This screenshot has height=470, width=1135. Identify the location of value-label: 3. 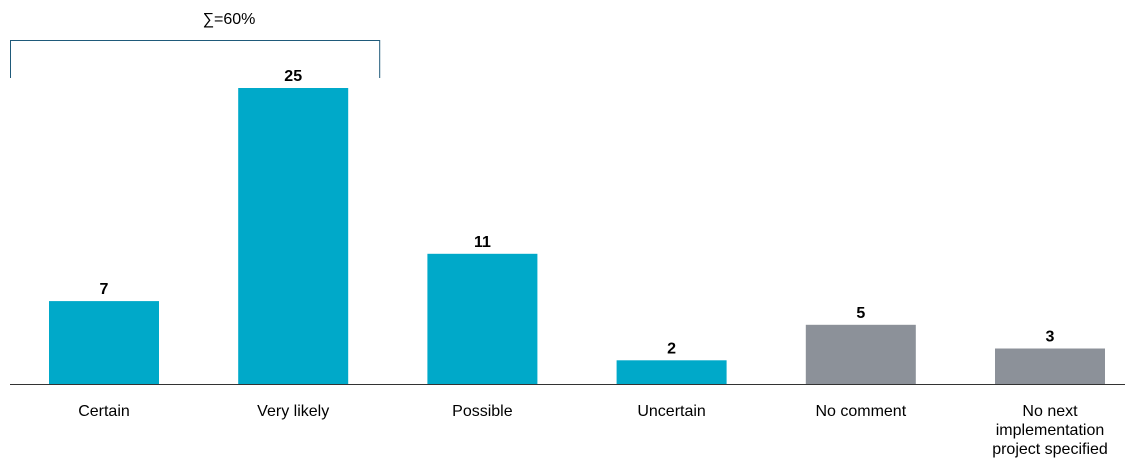
(1050, 337).